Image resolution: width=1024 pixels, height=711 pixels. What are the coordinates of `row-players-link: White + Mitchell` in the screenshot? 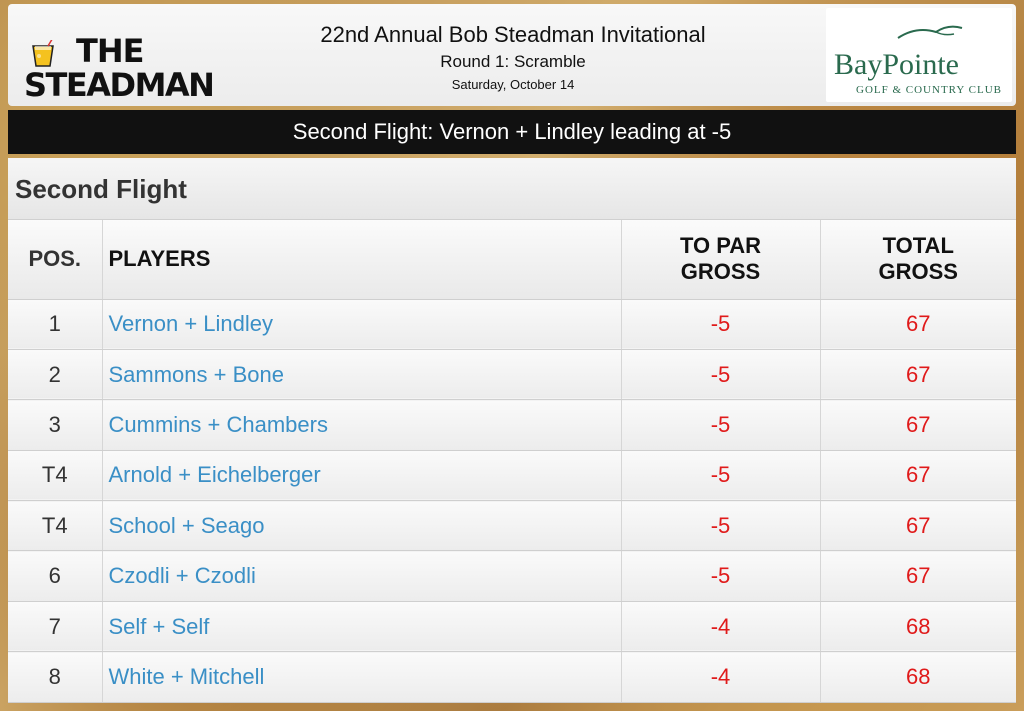 It's located at (362, 677).